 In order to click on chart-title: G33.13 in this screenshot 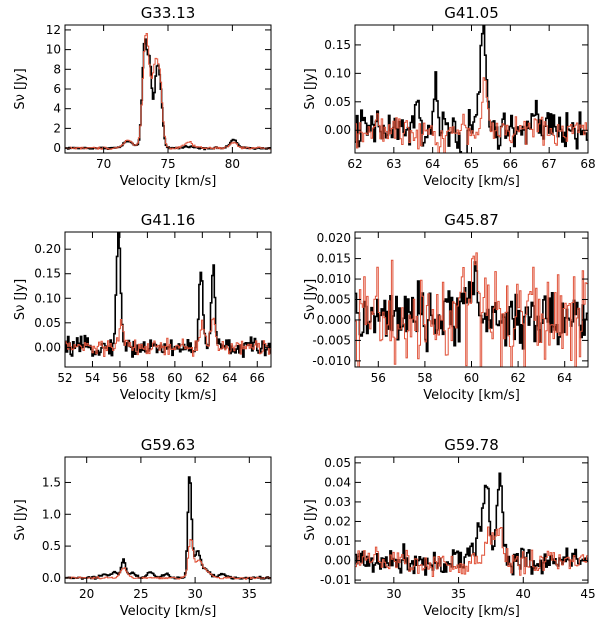, I will do `click(168, 13)`.